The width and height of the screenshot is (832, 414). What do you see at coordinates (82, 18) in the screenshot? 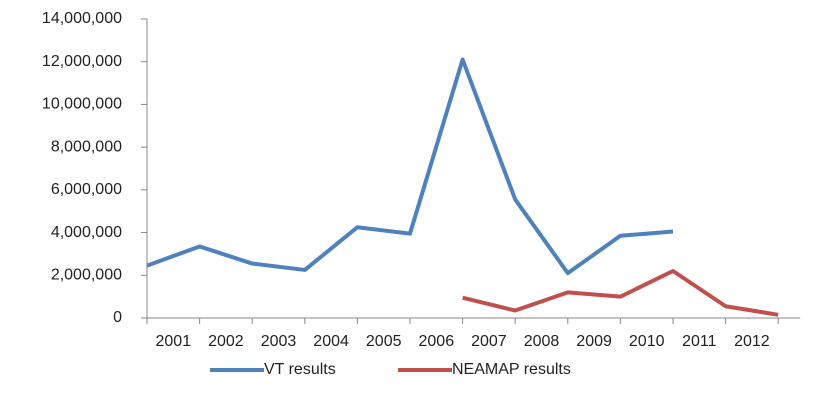
I see `y-tick-label: 14,000,000` at bounding box center [82, 18].